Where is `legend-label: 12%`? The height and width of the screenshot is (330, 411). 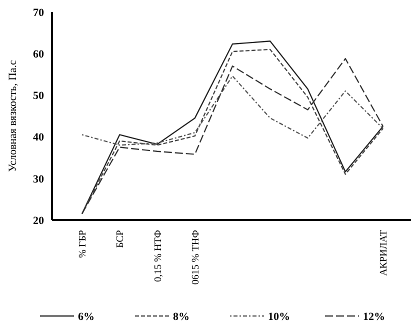 legend-label: 12% is located at coordinates (374, 316).